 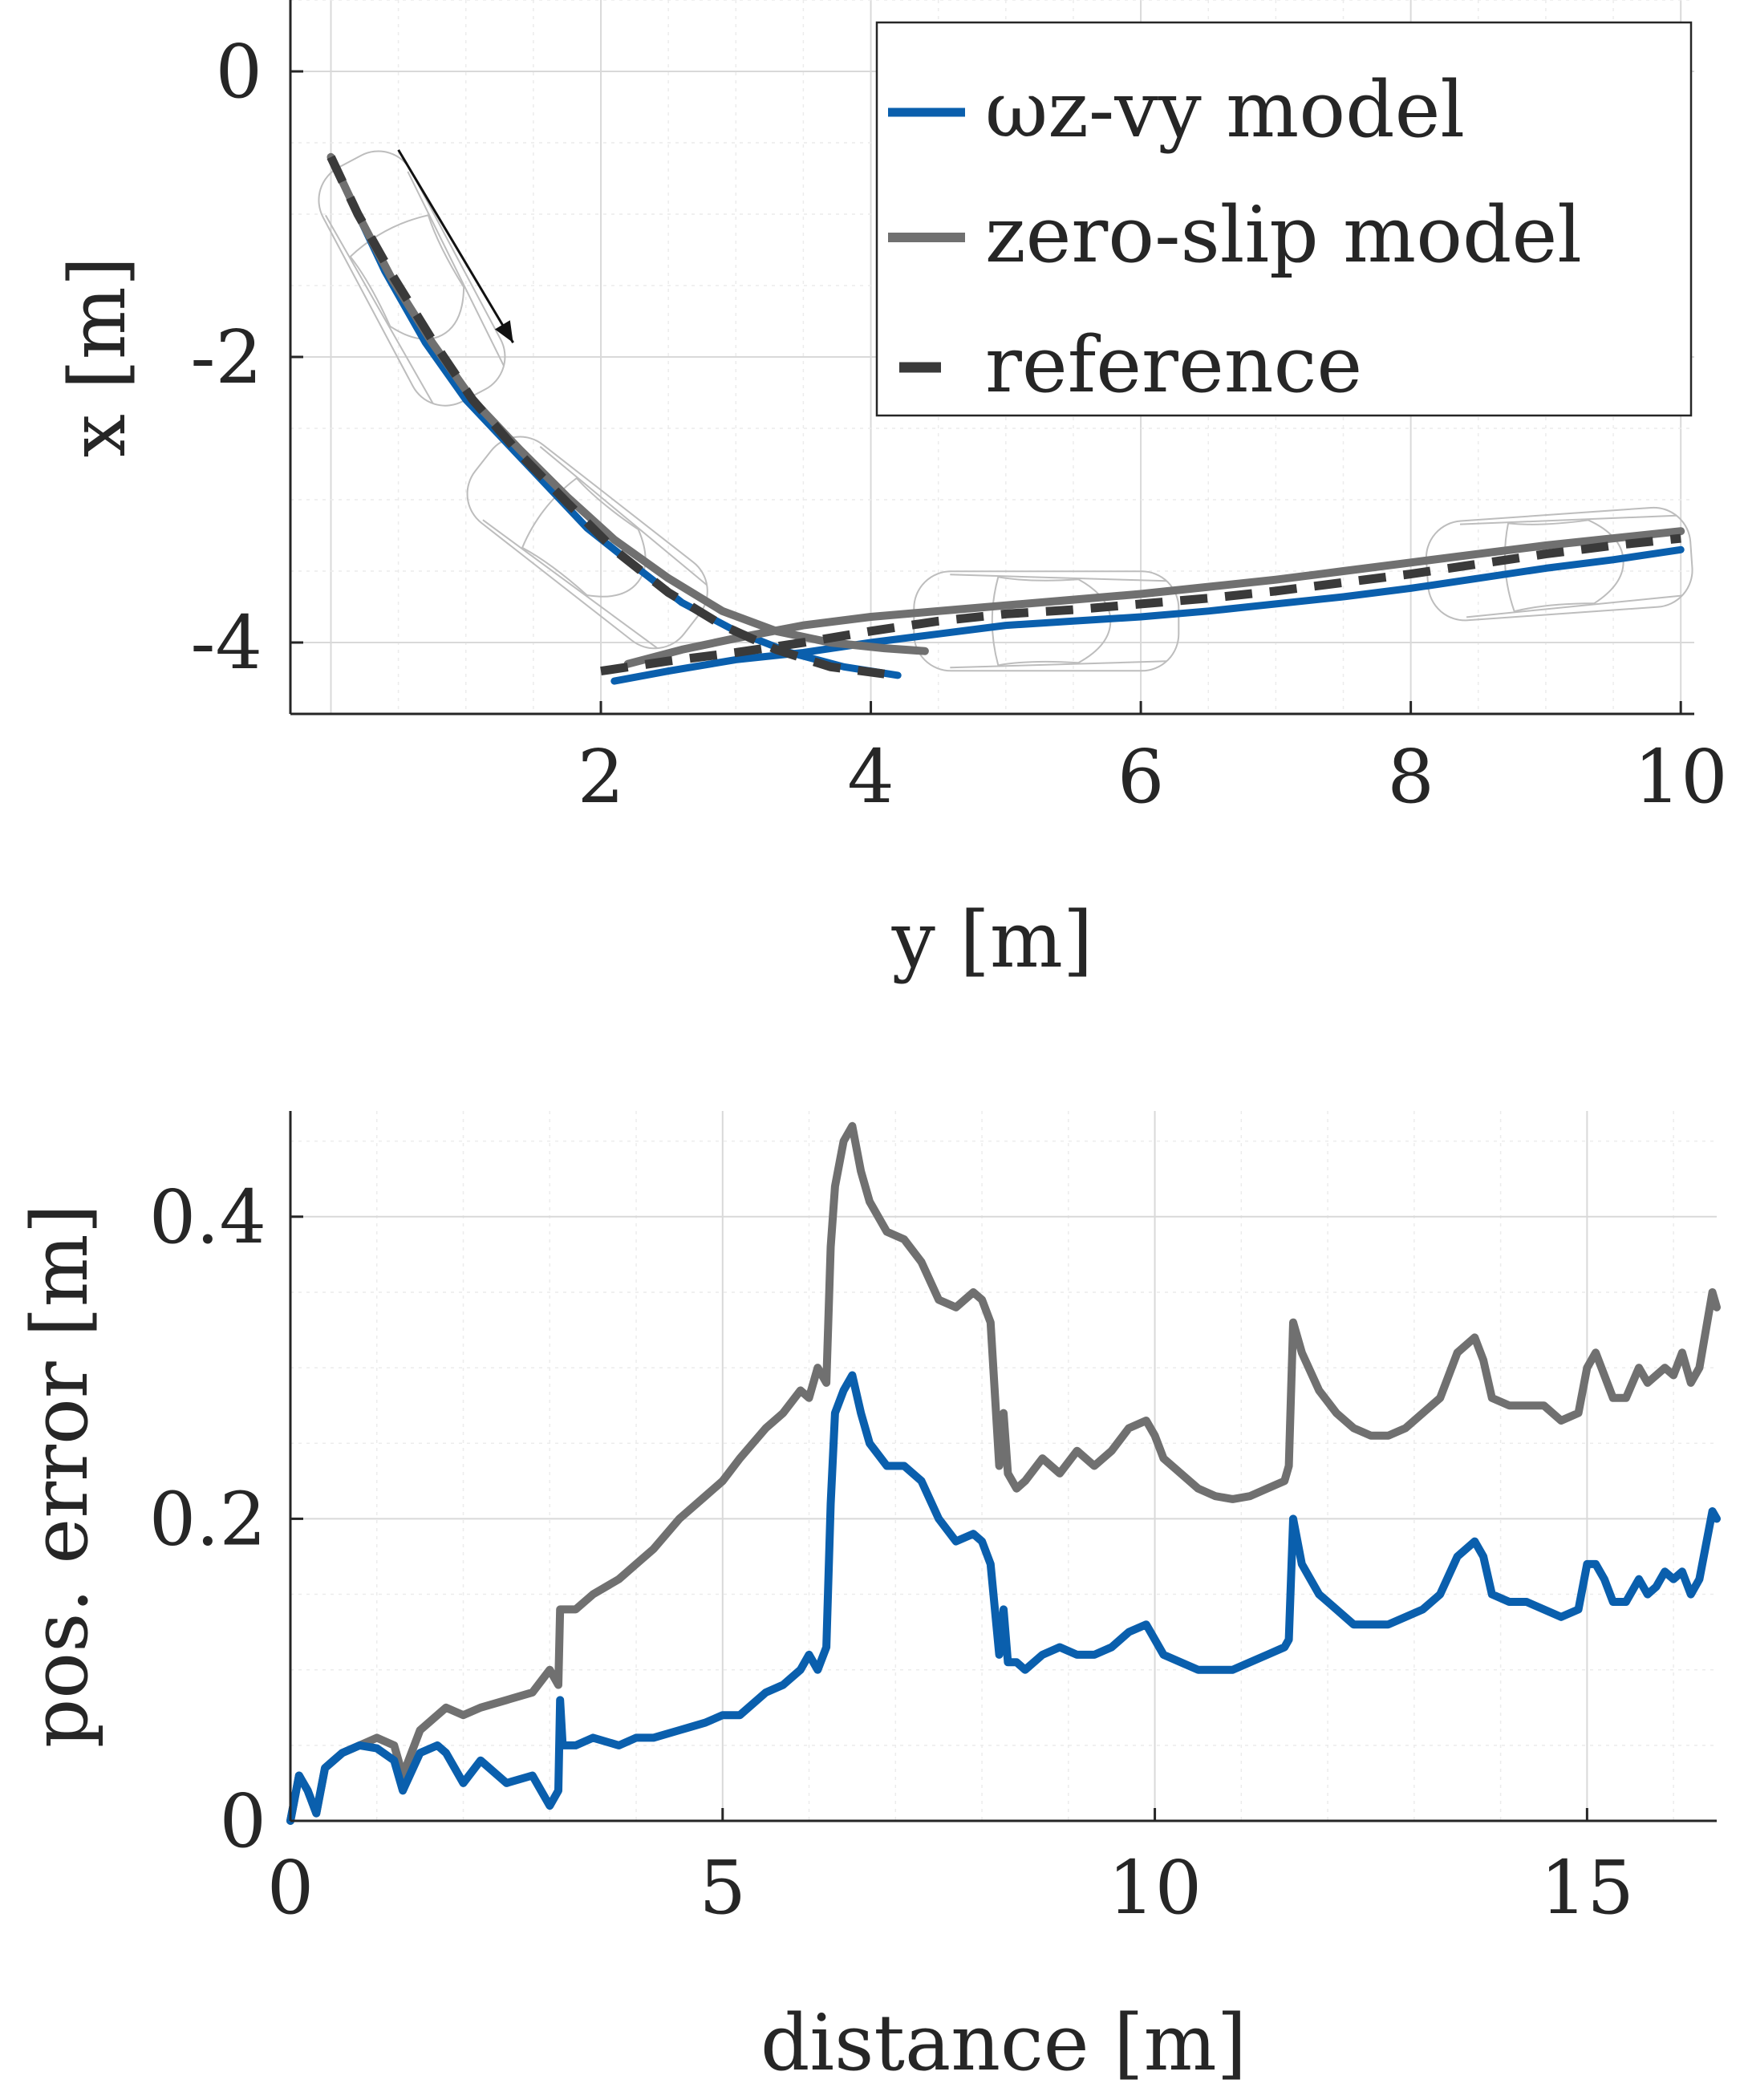 I want to click on x-tick-label: 2, so click(x=602, y=777).